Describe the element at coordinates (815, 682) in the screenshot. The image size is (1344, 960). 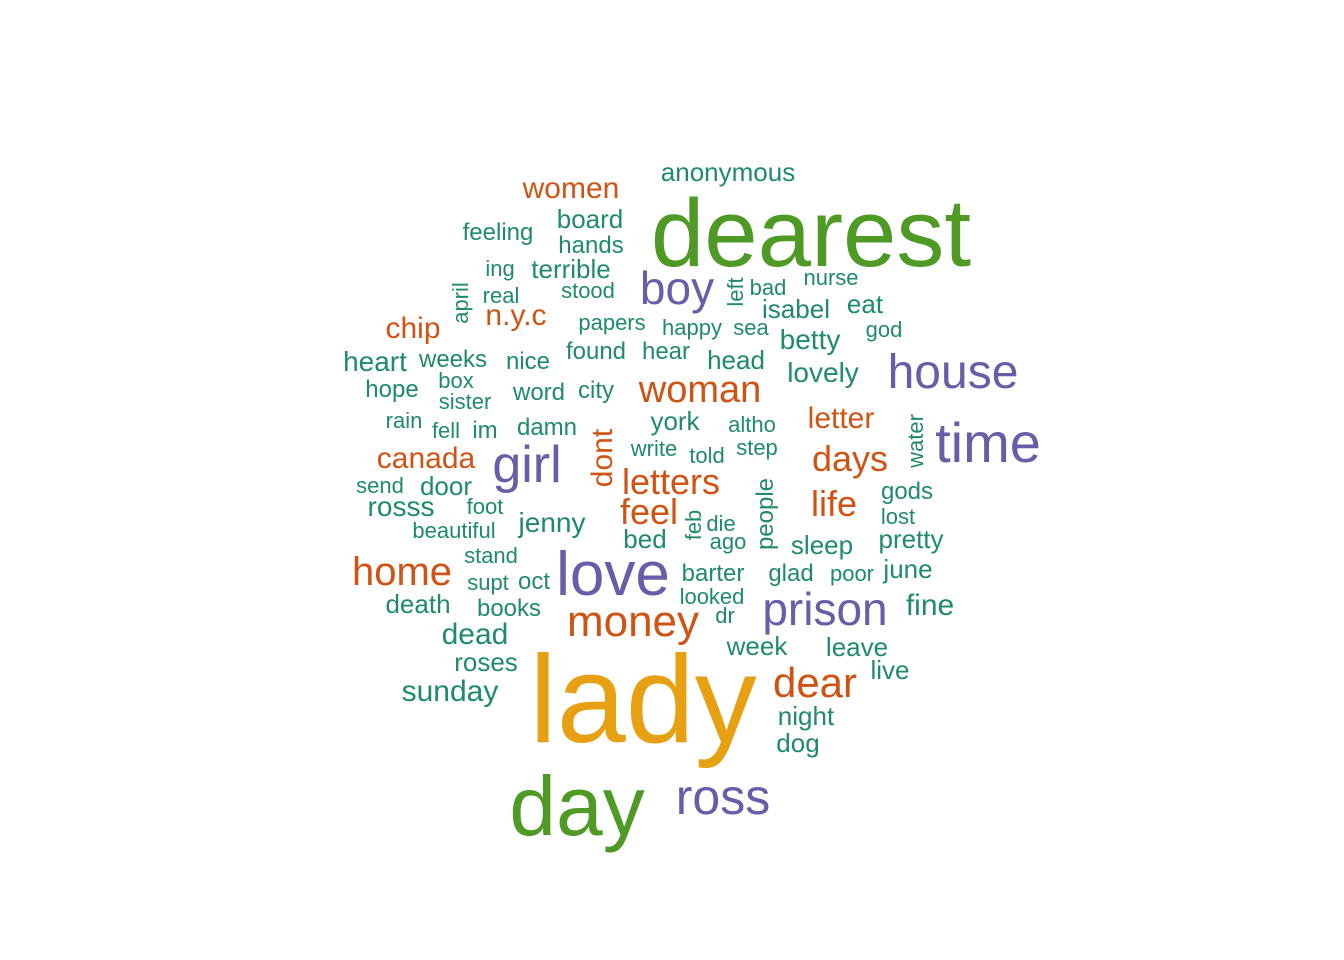
I see `cloud-word-dear: dear` at that location.